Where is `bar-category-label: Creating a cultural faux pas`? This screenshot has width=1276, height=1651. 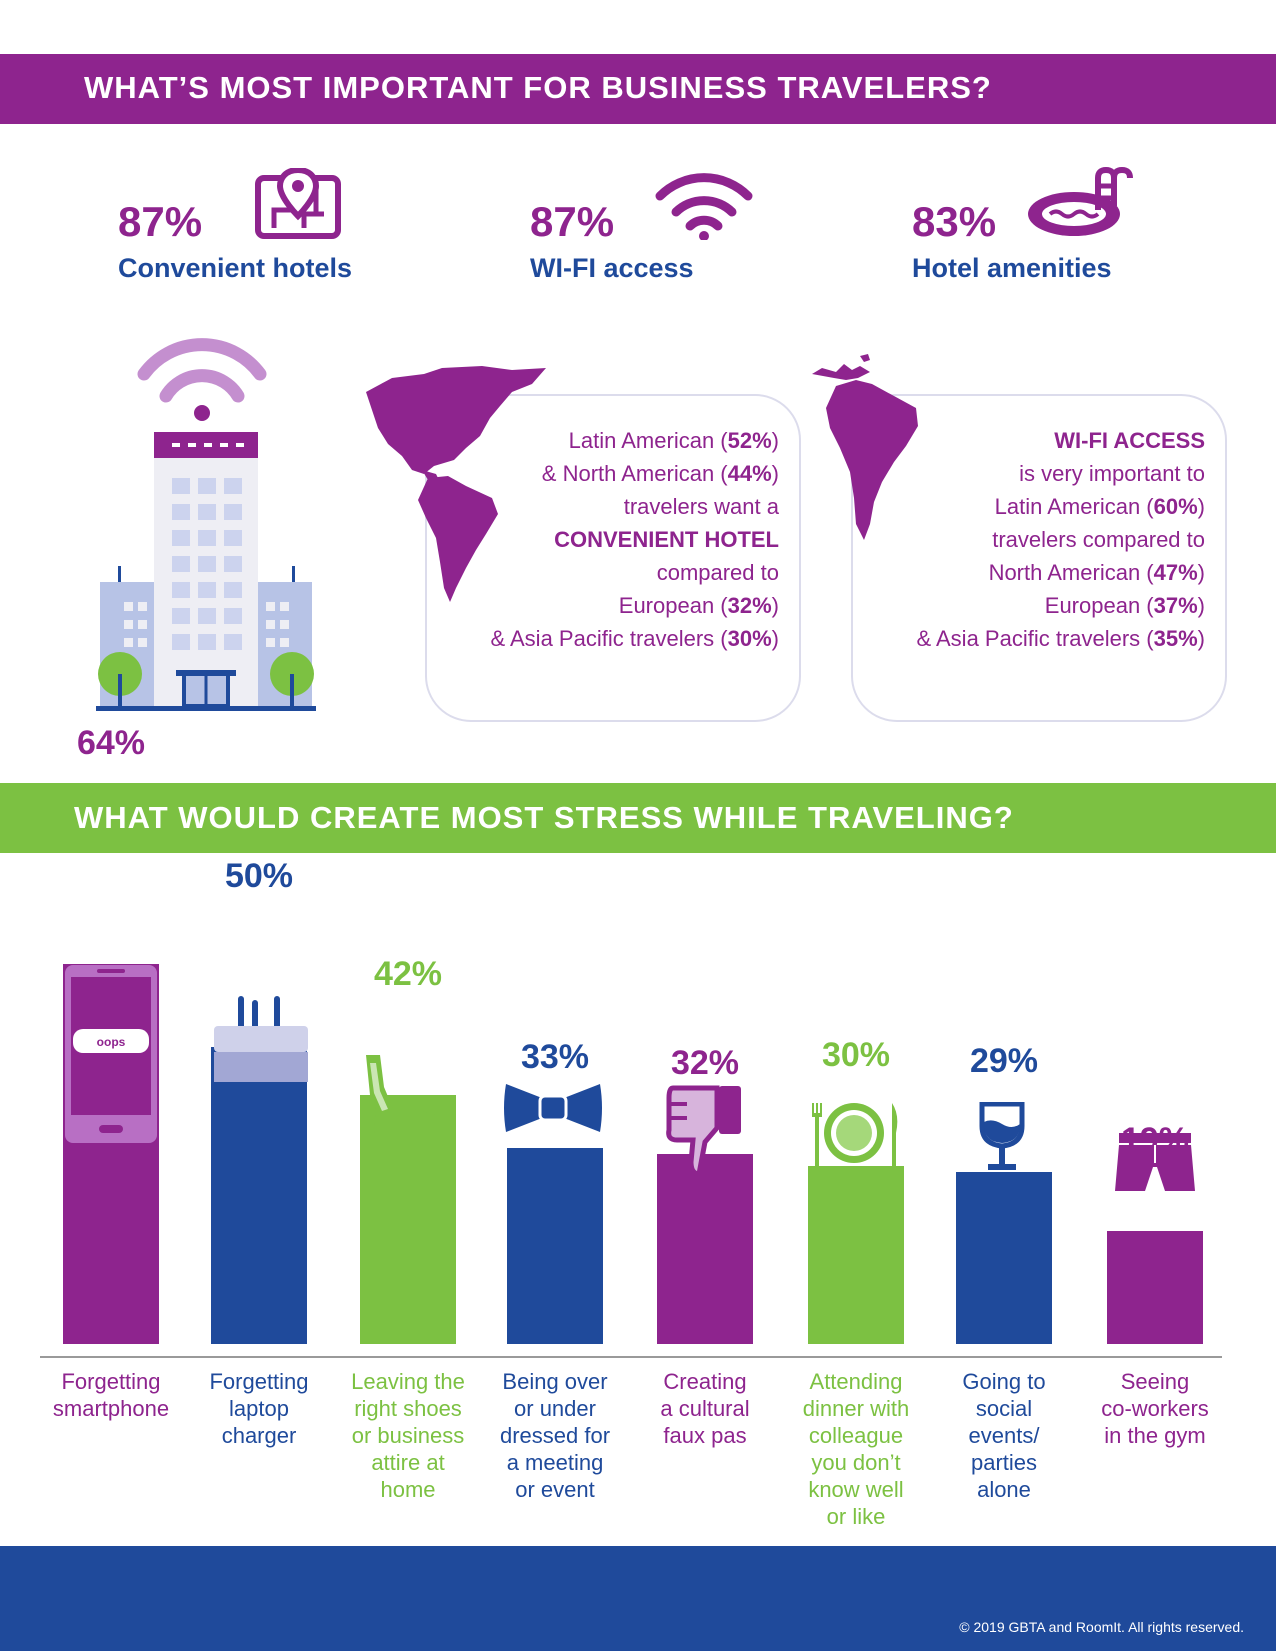
bar-category-label: Creating a cultural faux pas is located at coordinates (705, 1408).